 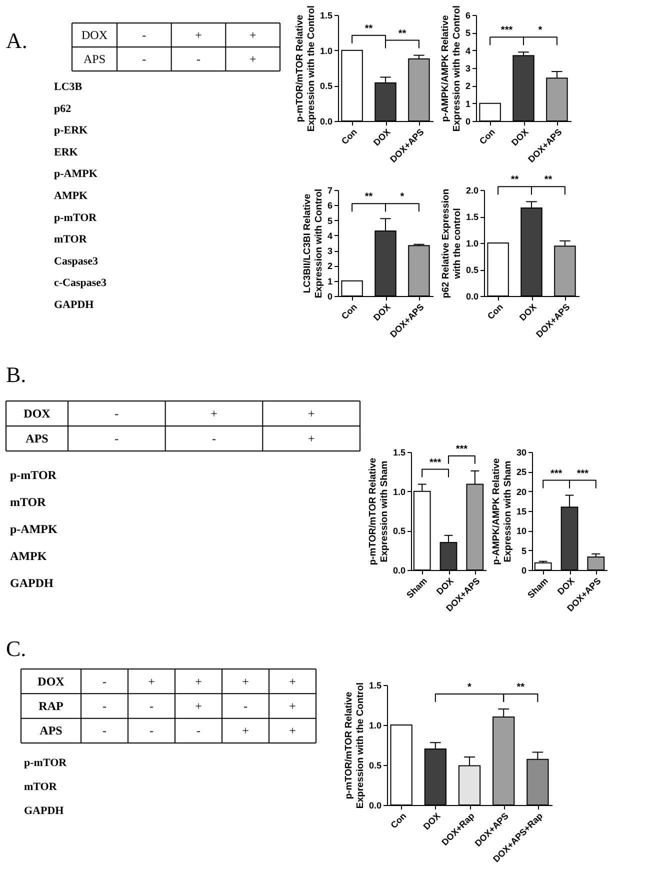 I want to click on text: ERK, so click(x=66, y=152).